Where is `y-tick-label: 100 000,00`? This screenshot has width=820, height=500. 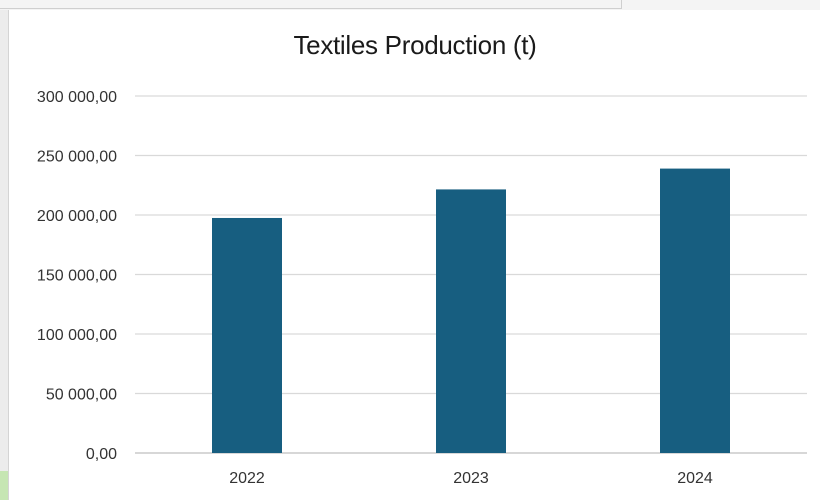 y-tick-label: 100 000,00 is located at coordinates (77, 335).